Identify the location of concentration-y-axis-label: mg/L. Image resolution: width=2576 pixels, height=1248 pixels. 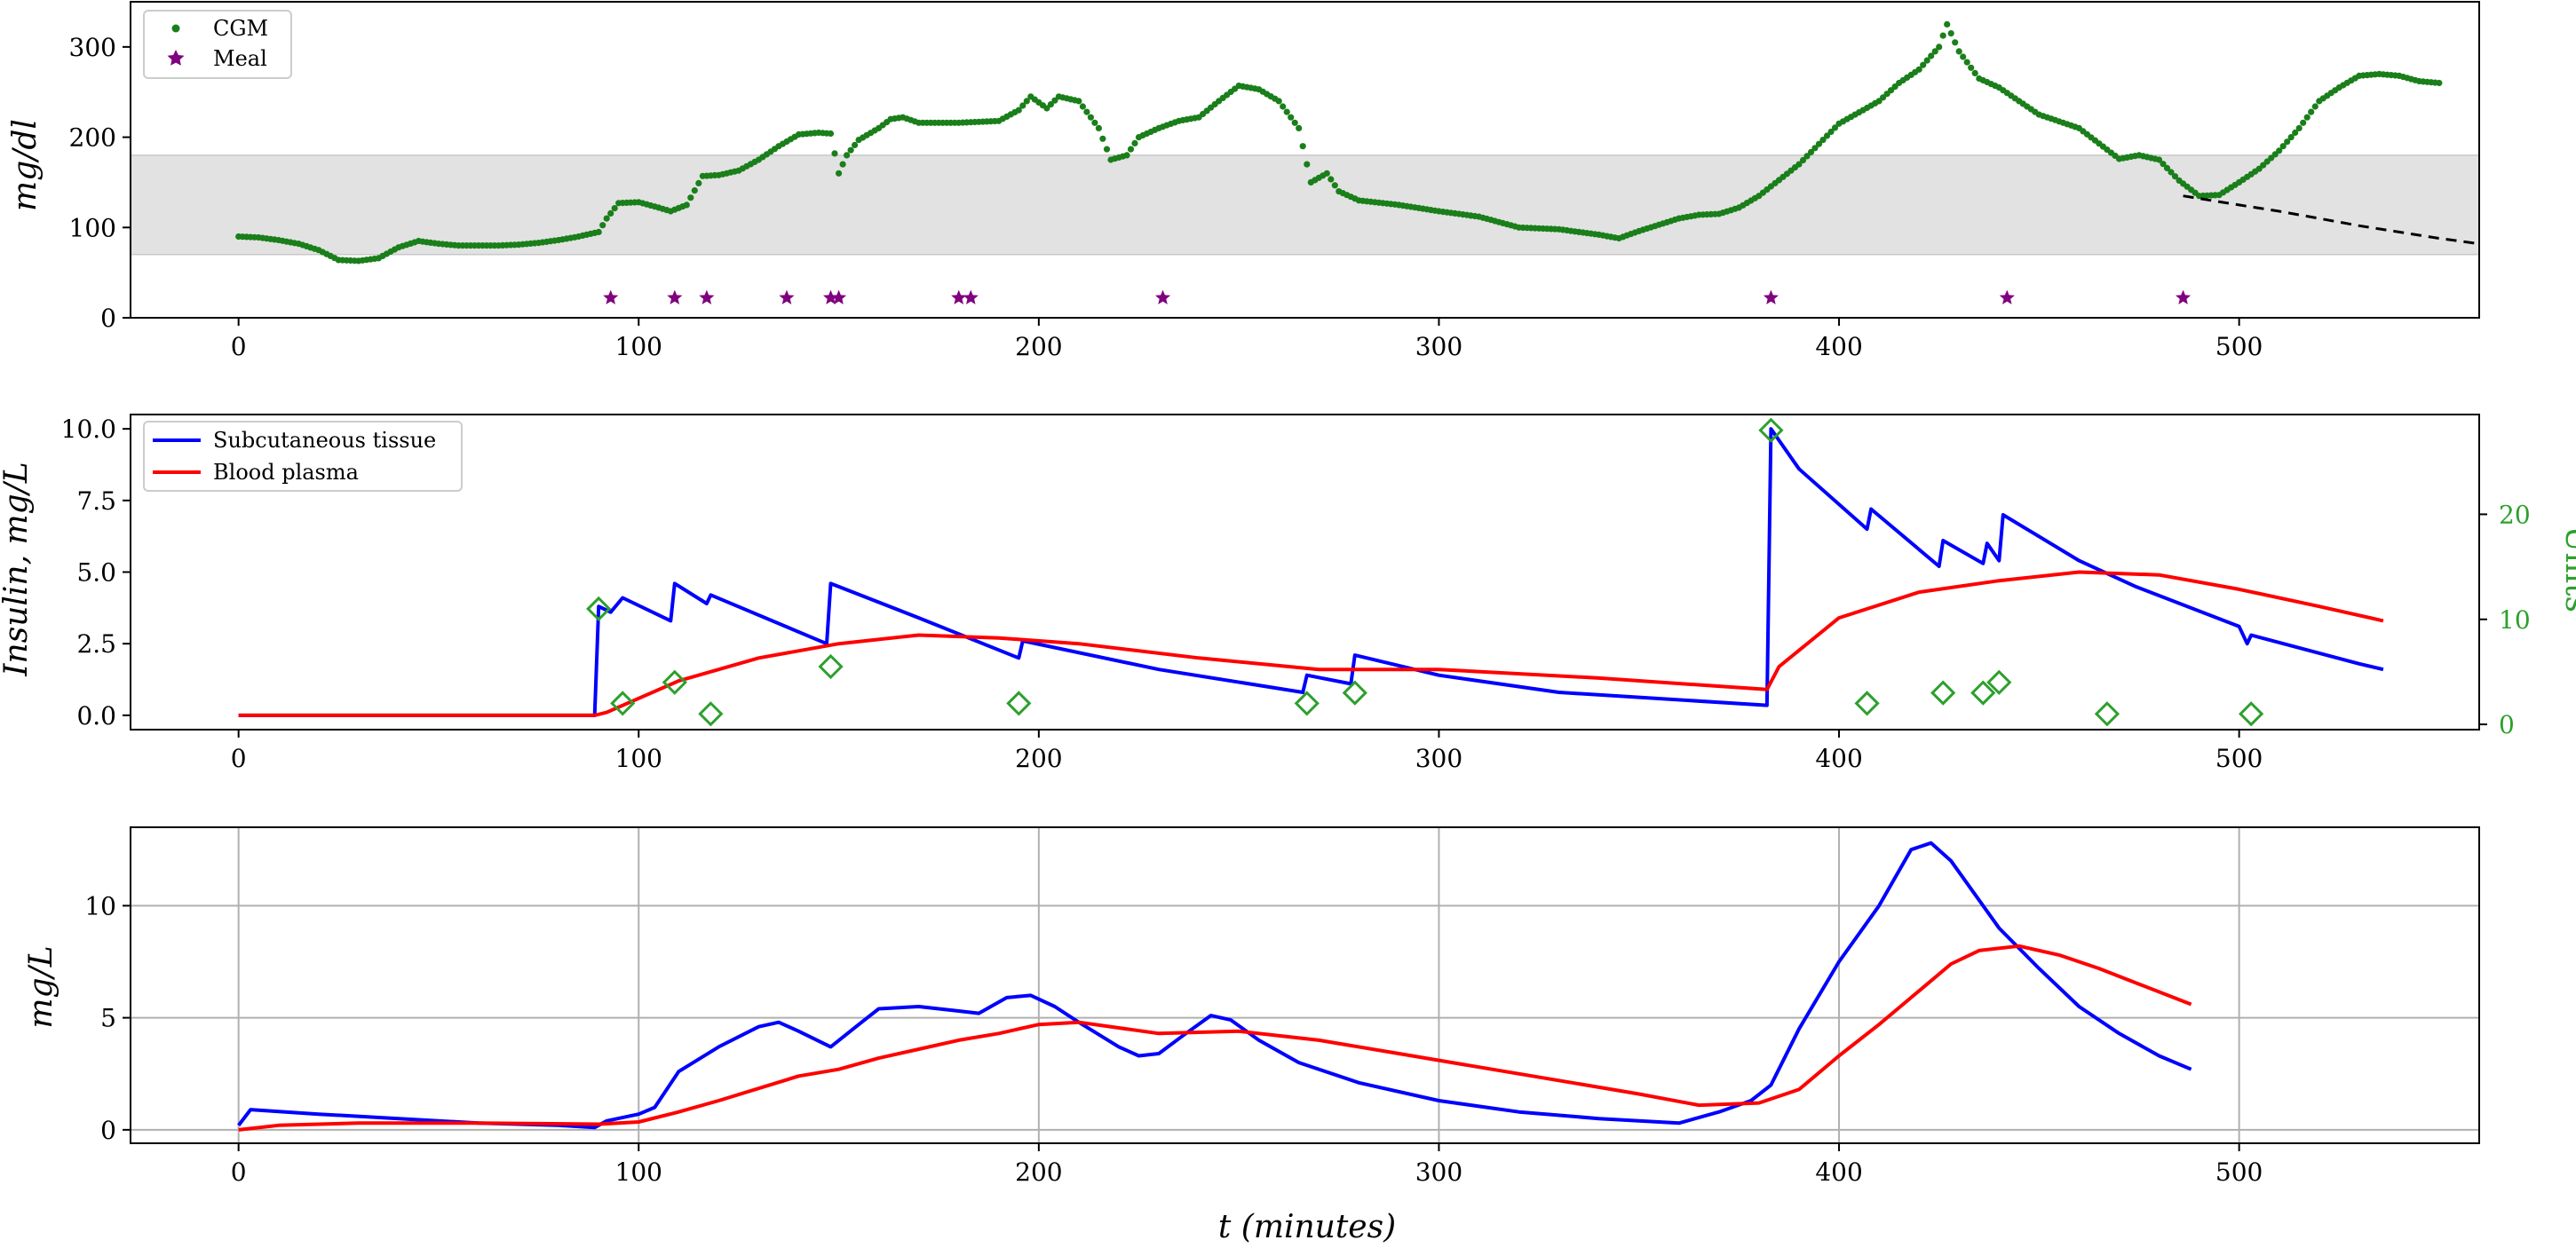
(41, 986).